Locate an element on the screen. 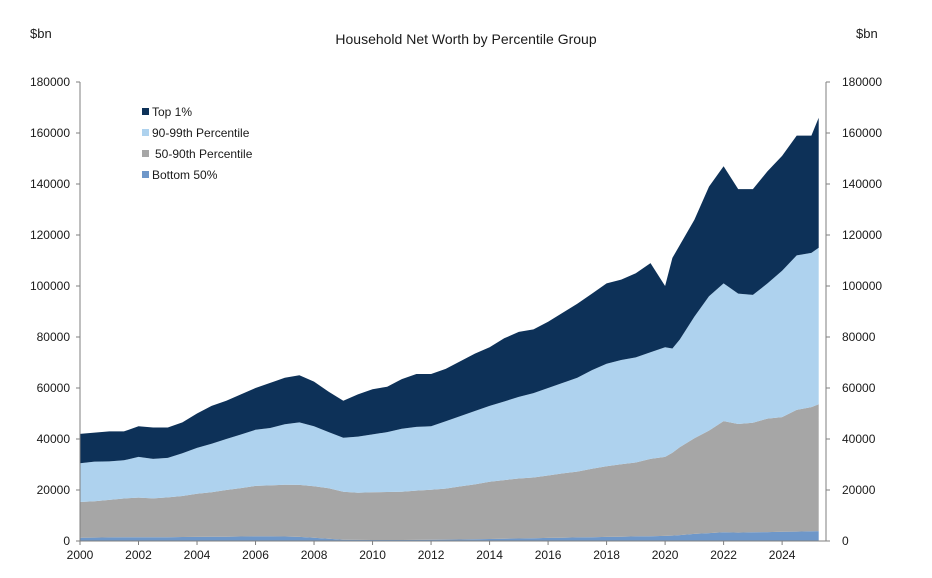 This screenshot has height=578, width=932. y-tick-label-right: 20000 is located at coordinates (859, 490).